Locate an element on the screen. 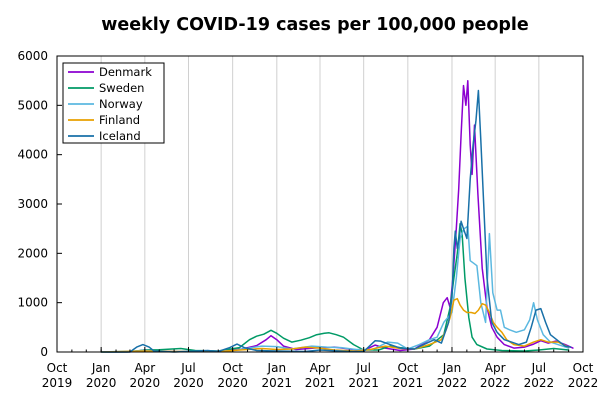 This screenshot has width=600, height=400. legend-label-iceland: Iceland is located at coordinates (120, 136).